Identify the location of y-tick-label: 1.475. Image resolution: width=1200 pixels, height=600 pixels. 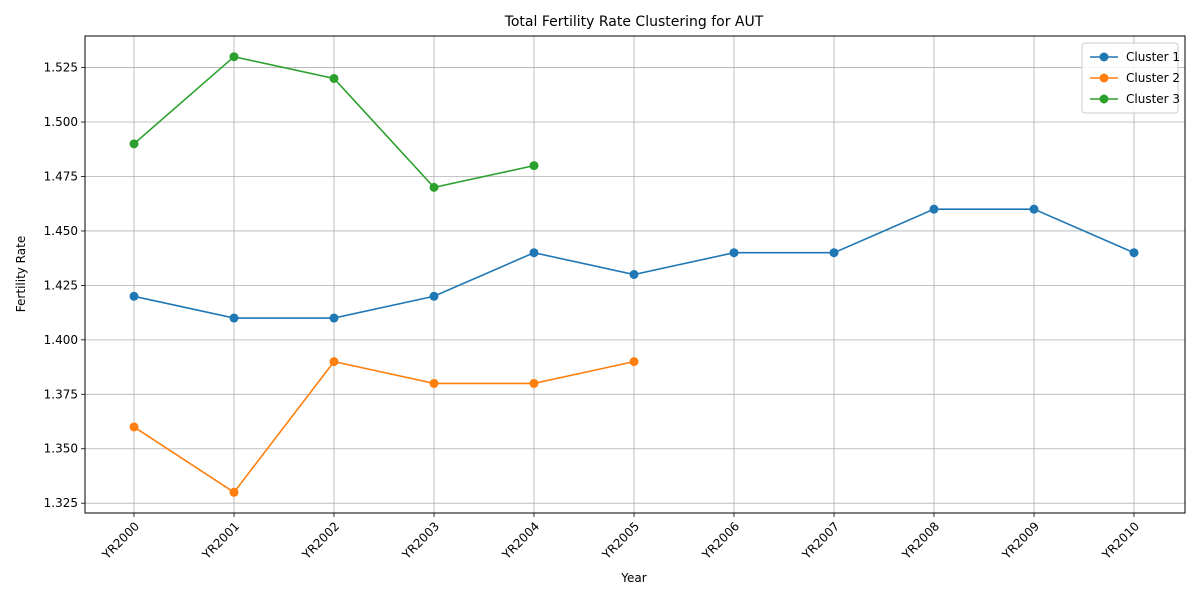
(61, 176).